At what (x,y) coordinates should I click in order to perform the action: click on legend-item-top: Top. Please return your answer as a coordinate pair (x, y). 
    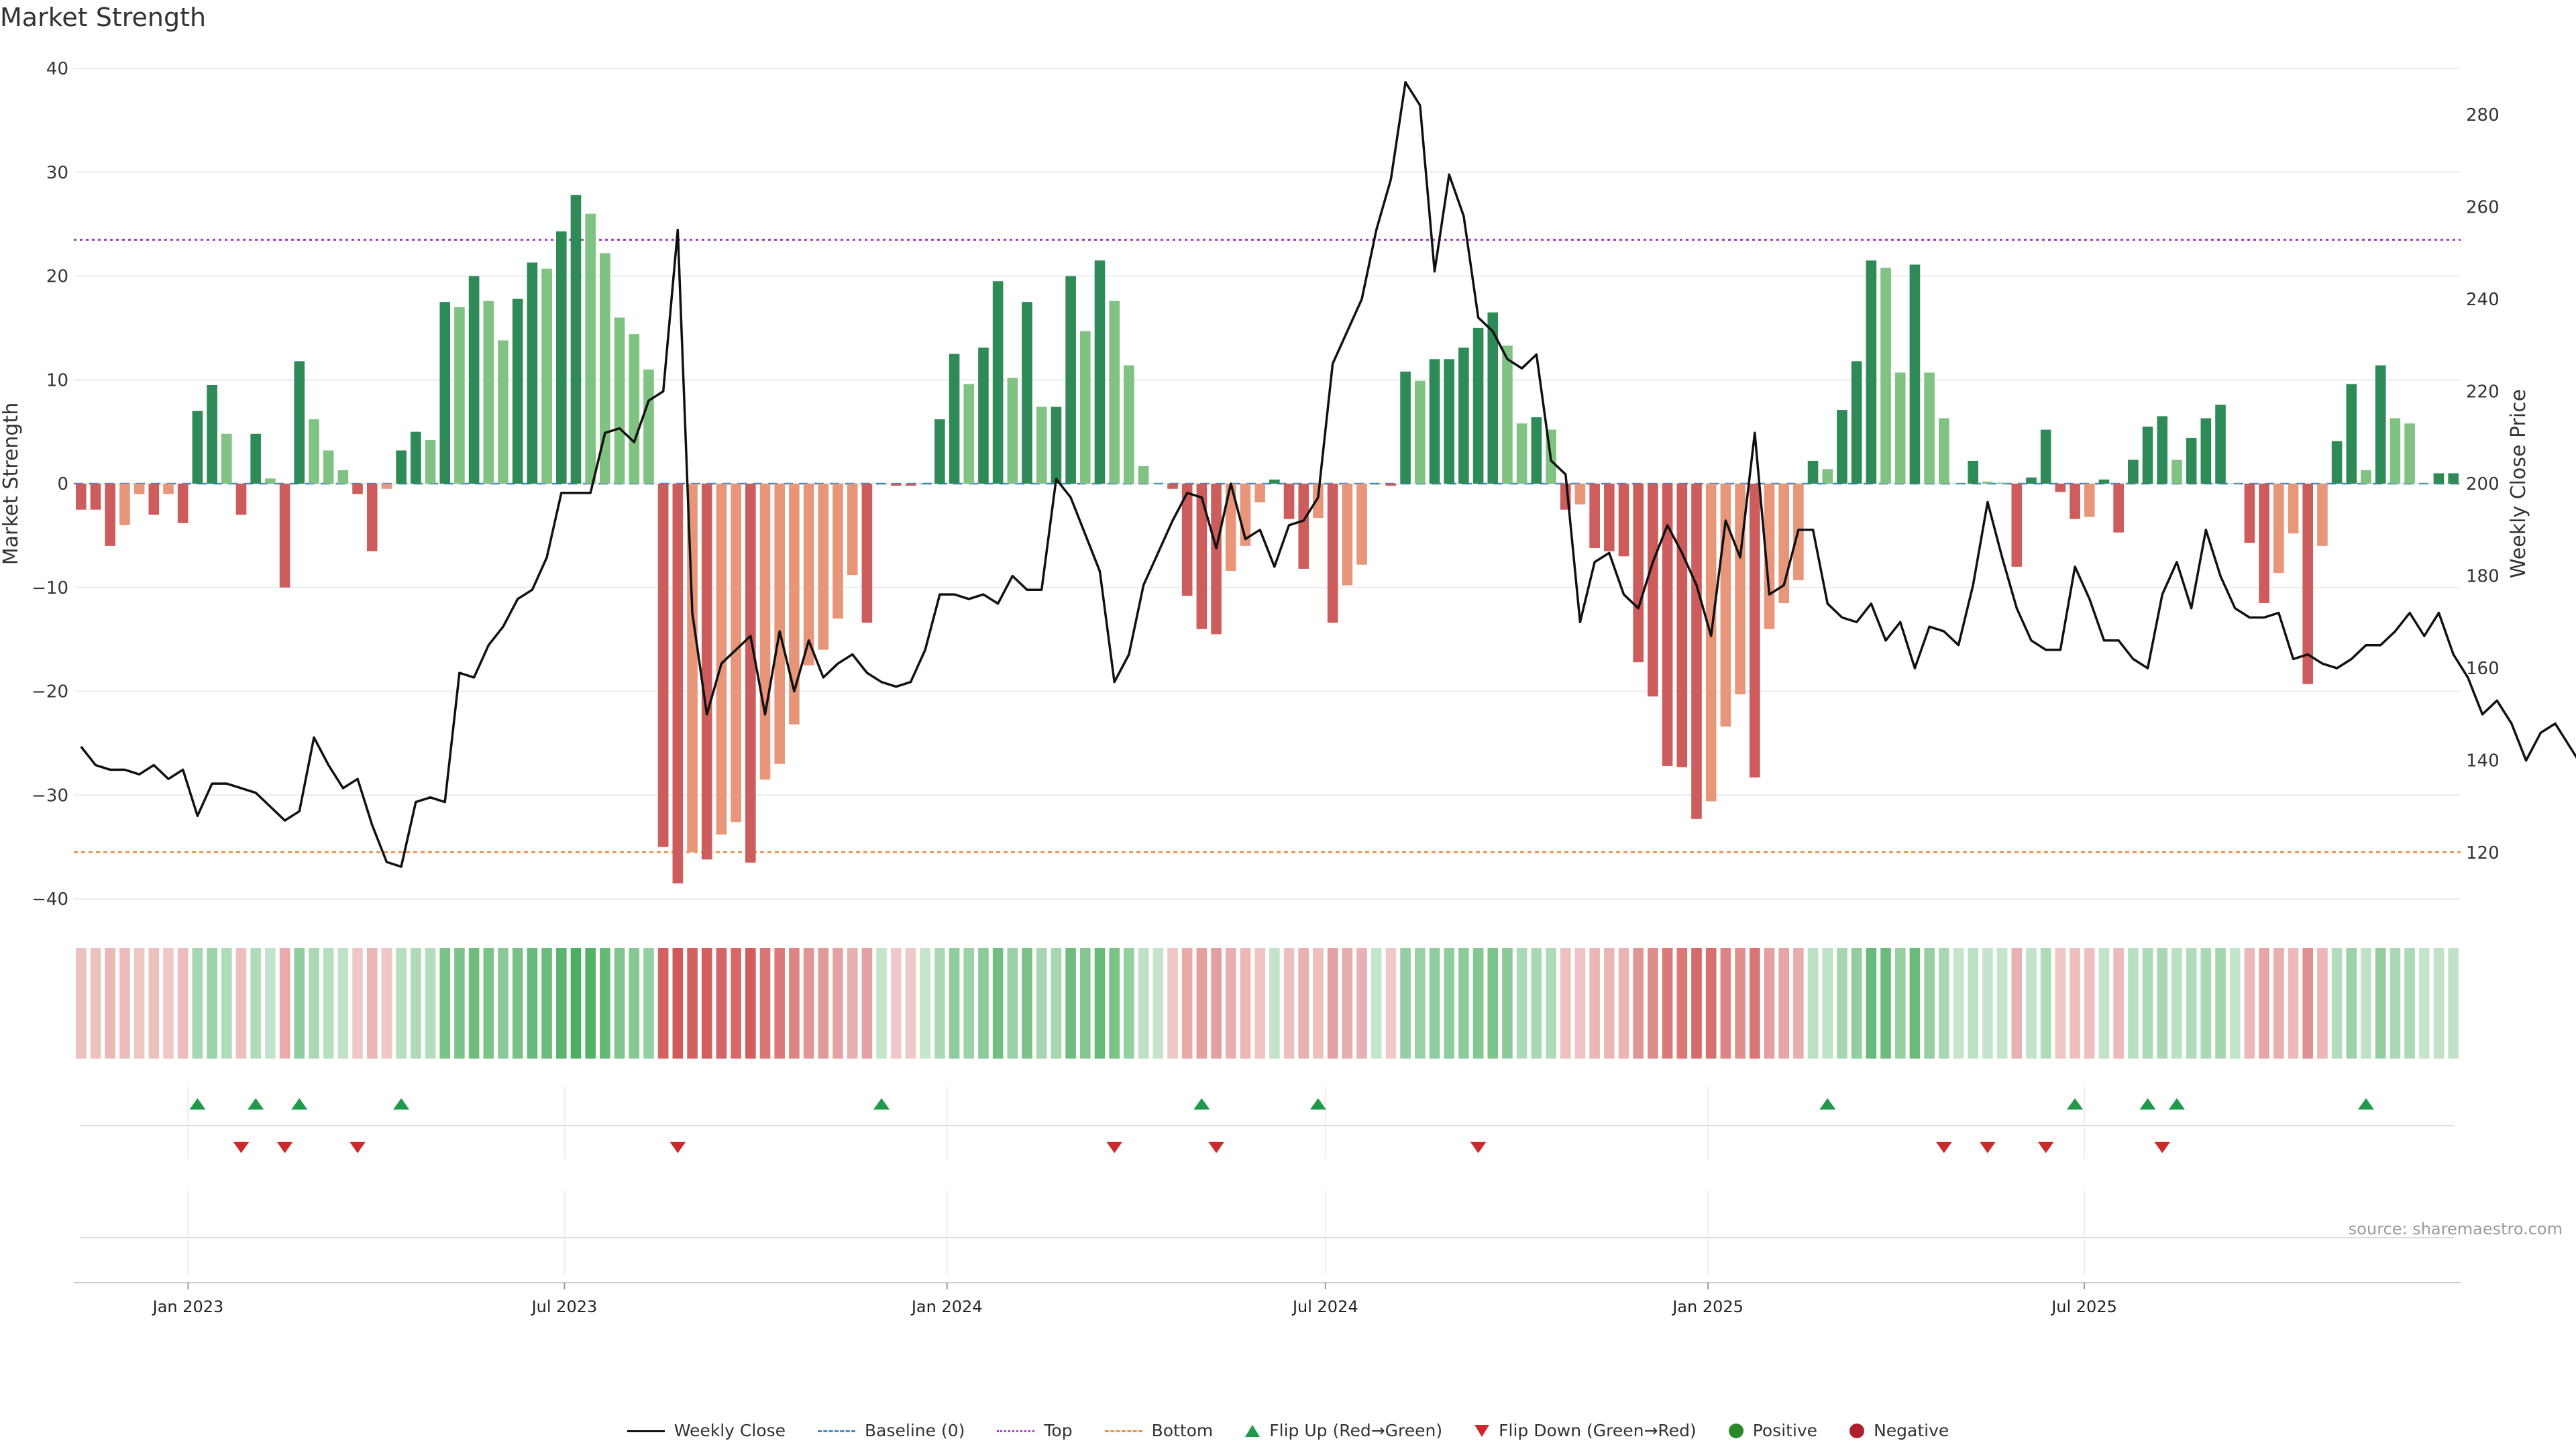
    Looking at the image, I should click on (1035, 1430).